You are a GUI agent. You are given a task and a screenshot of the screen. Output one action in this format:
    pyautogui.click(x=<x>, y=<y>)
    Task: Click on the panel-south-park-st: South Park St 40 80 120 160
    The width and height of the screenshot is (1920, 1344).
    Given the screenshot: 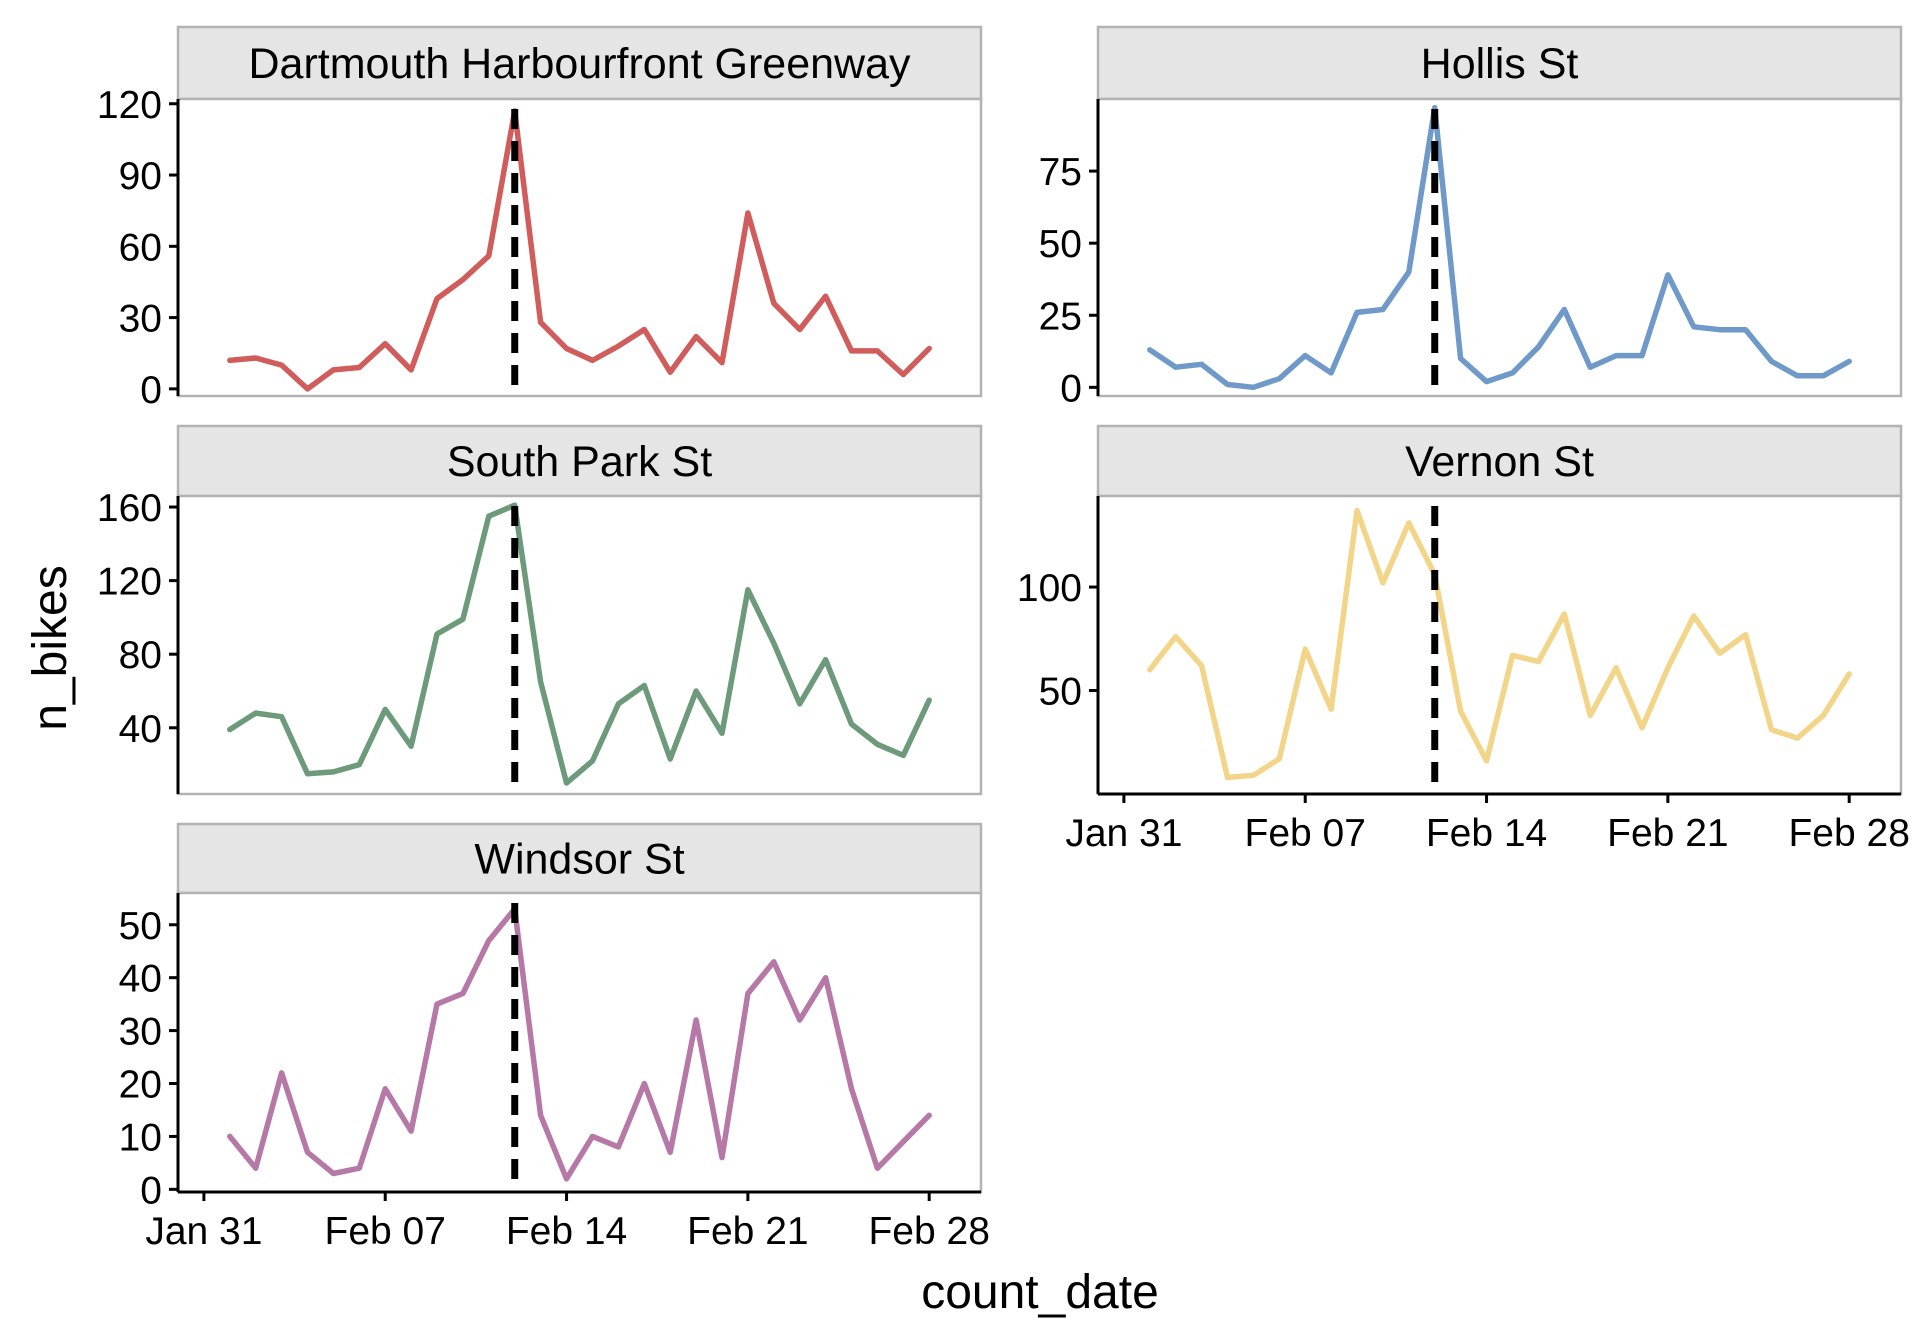 What is the action you would take?
    pyautogui.click(x=540, y=610)
    